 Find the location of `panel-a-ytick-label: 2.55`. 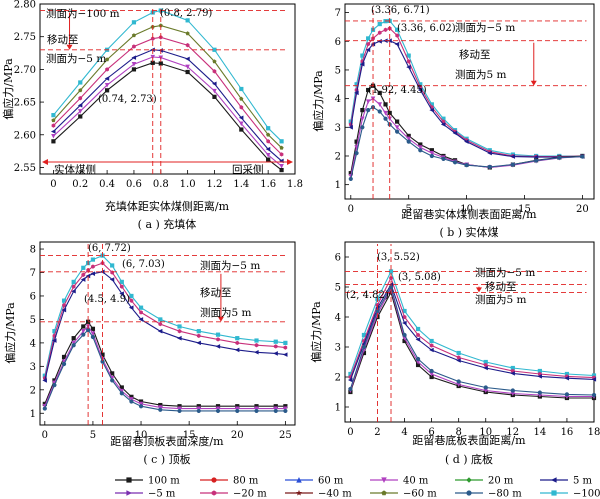

panel-a-ytick-label: 2.55 is located at coordinates (25, 168).